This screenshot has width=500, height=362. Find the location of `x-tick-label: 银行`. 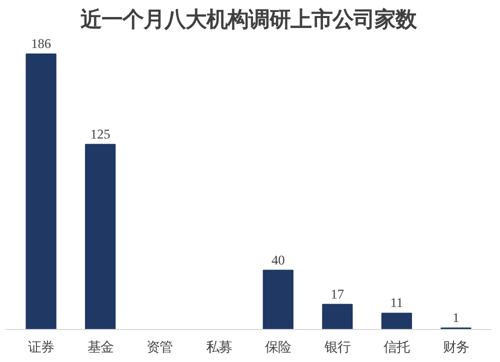

x-tick-label: 银行 is located at coordinates (336, 348).